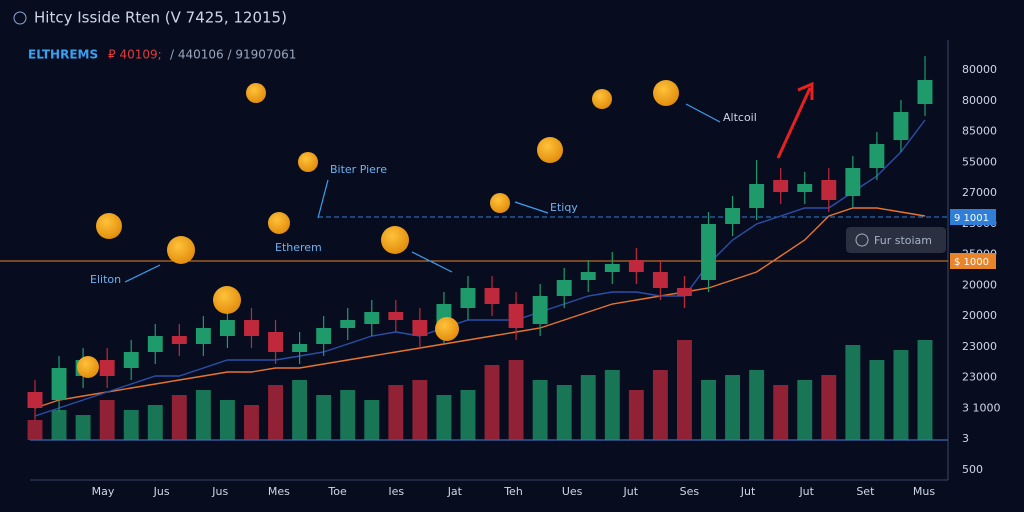 The height and width of the screenshot is (512, 1024). I want to click on annotation: Etherem, so click(298, 247).